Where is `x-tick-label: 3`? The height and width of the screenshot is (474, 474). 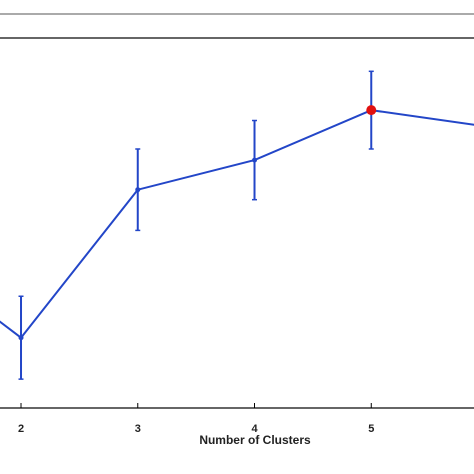 x-tick-label: 3 is located at coordinates (138, 429).